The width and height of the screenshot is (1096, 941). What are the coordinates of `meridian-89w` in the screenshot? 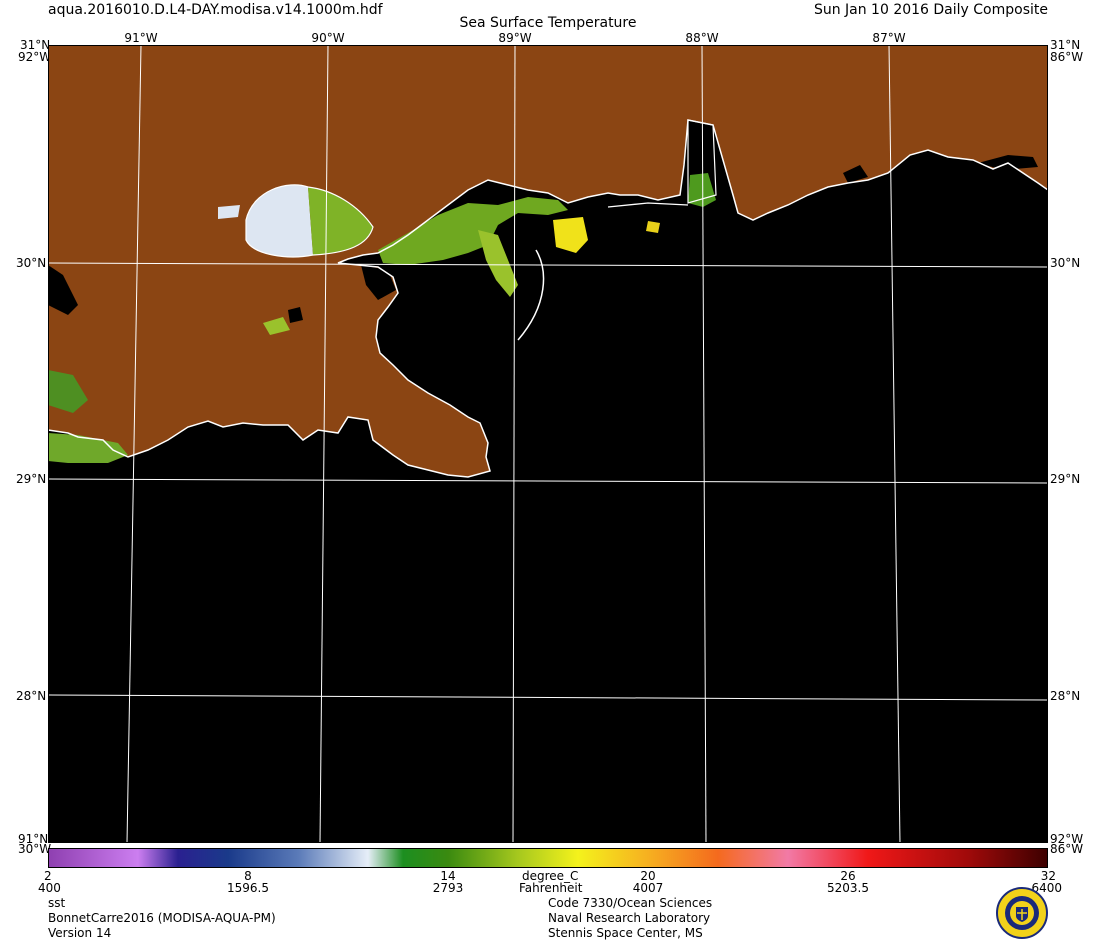 It's located at (514, 444).